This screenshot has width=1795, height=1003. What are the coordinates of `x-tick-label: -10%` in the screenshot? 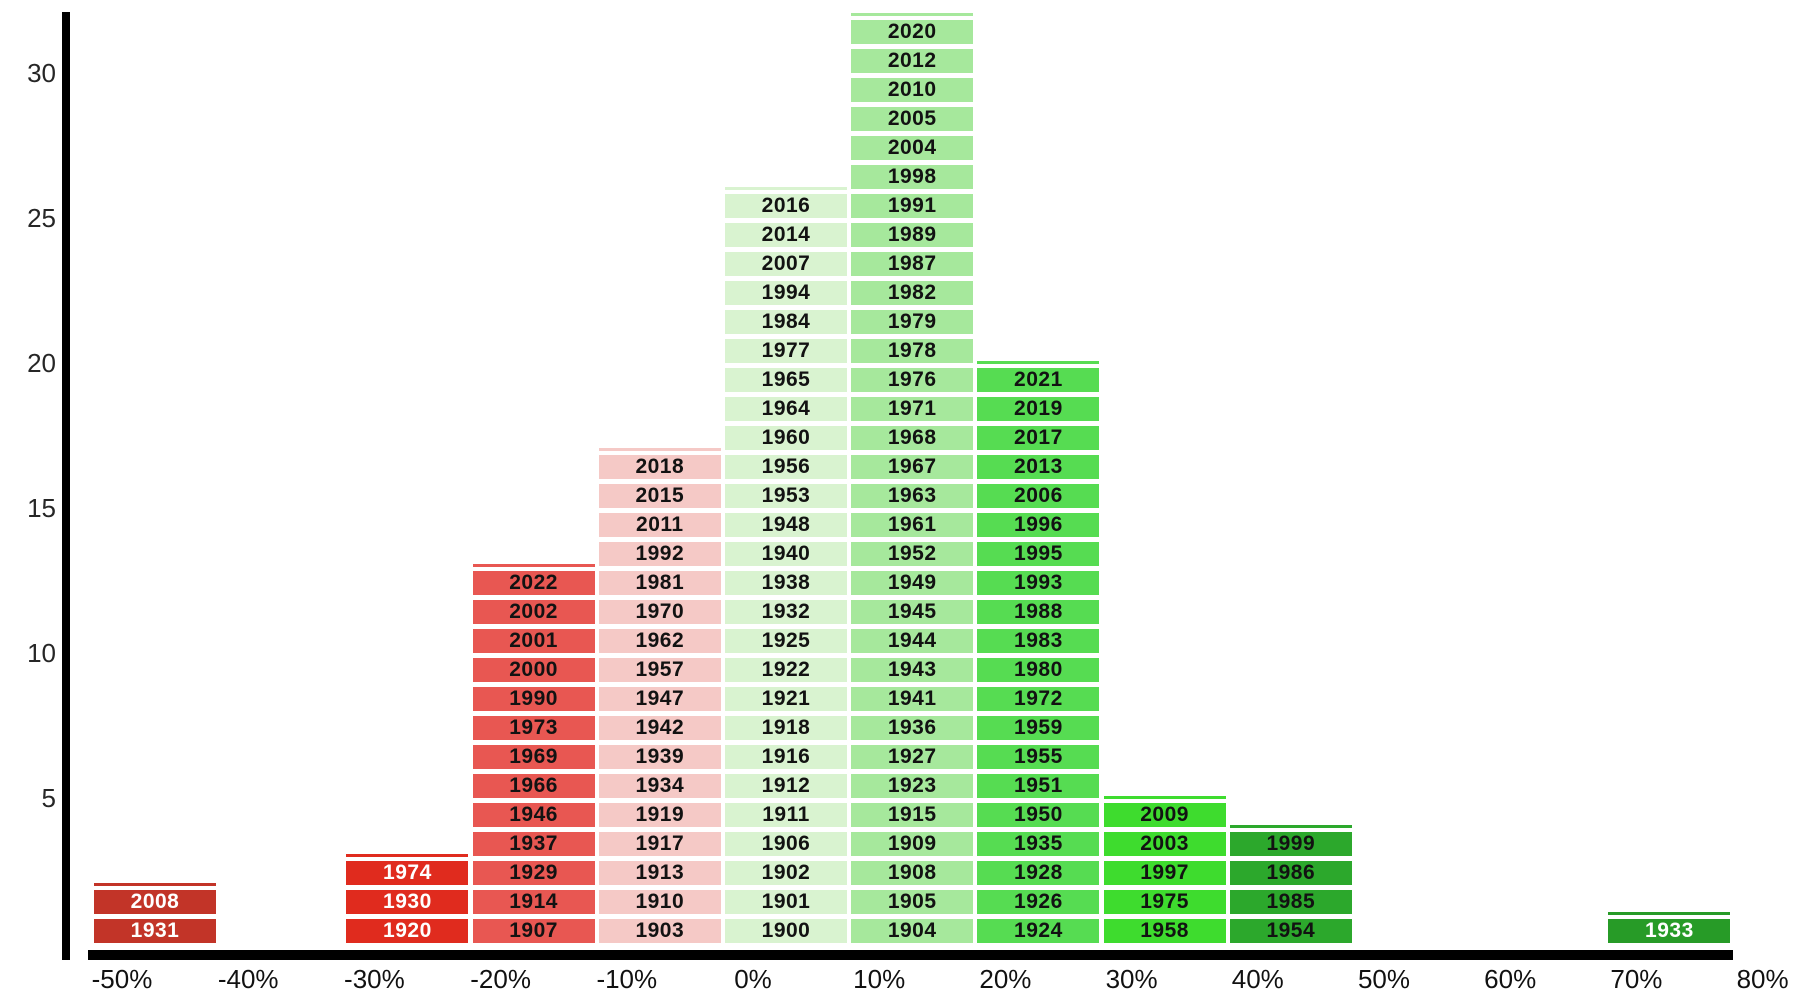 It's located at (627, 979).